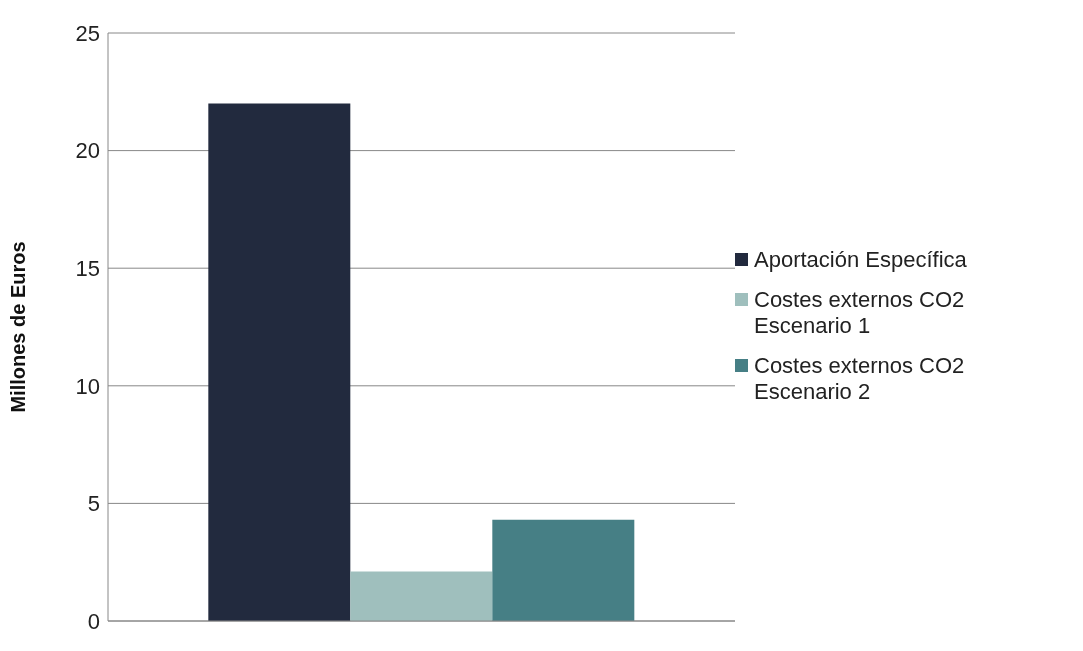  Describe the element at coordinates (93, 621) in the screenshot. I see `y-tick-label: 0` at that location.